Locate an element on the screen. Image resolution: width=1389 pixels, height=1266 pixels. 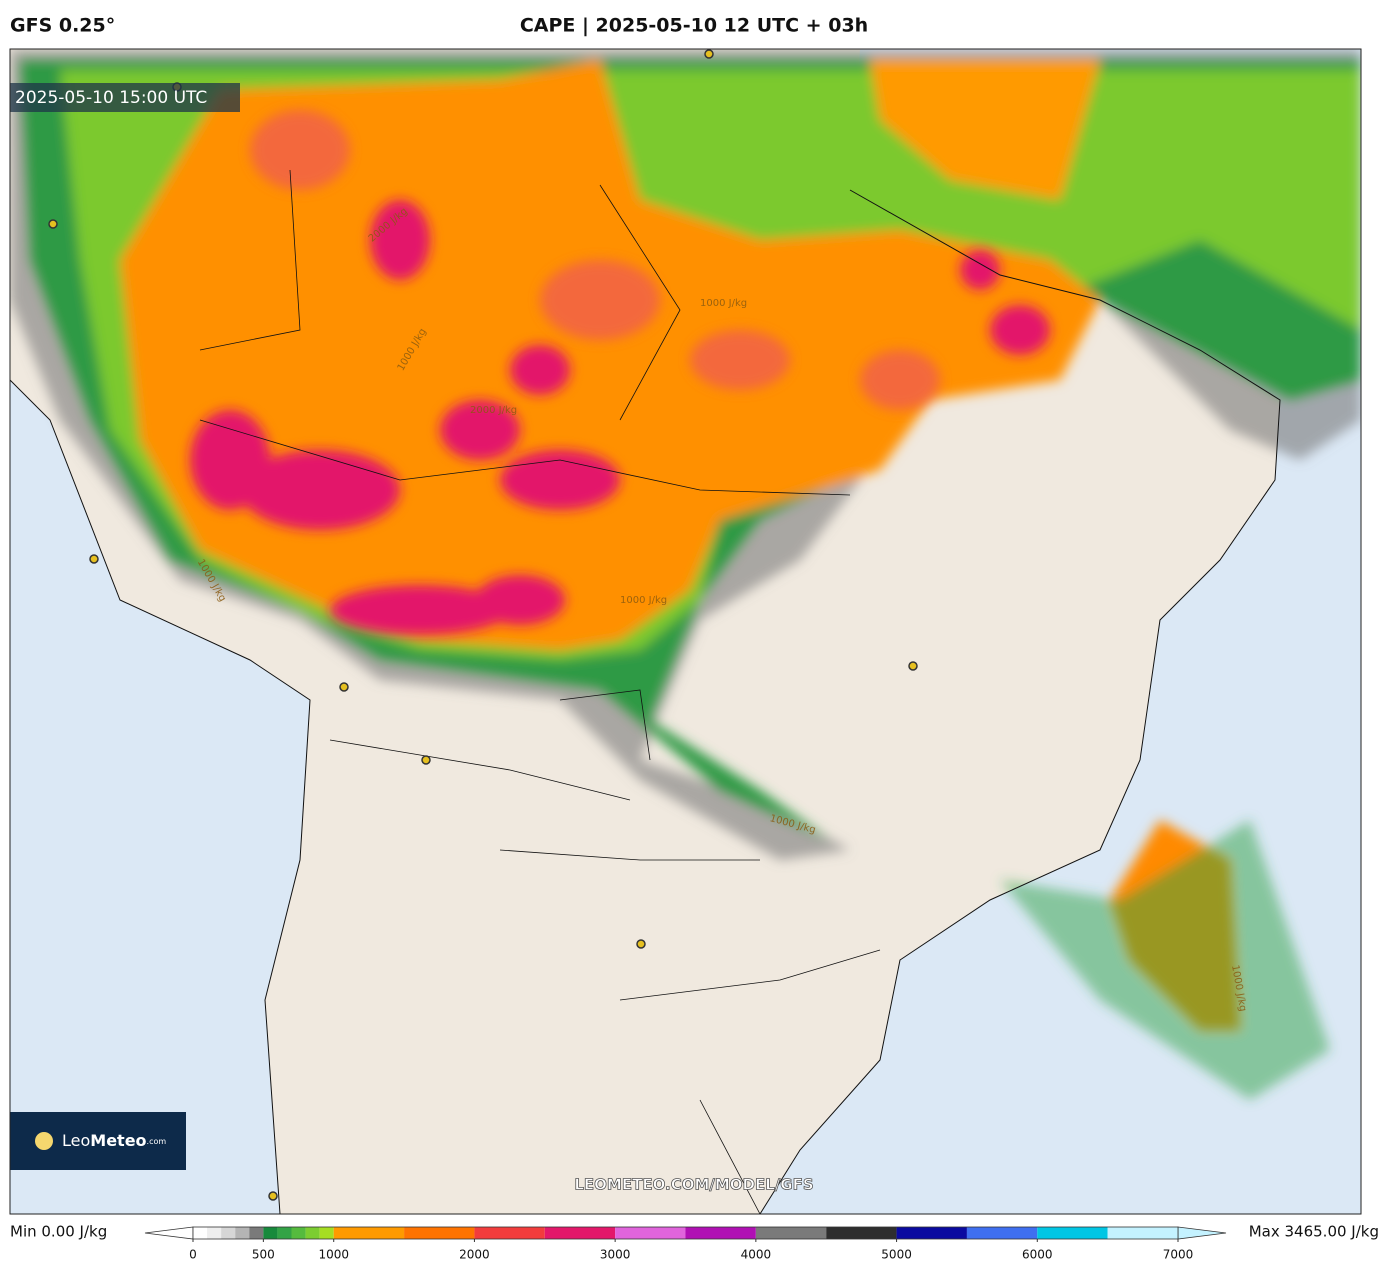
colorbar-tick-label: 500 is located at coordinates (263, 1255).